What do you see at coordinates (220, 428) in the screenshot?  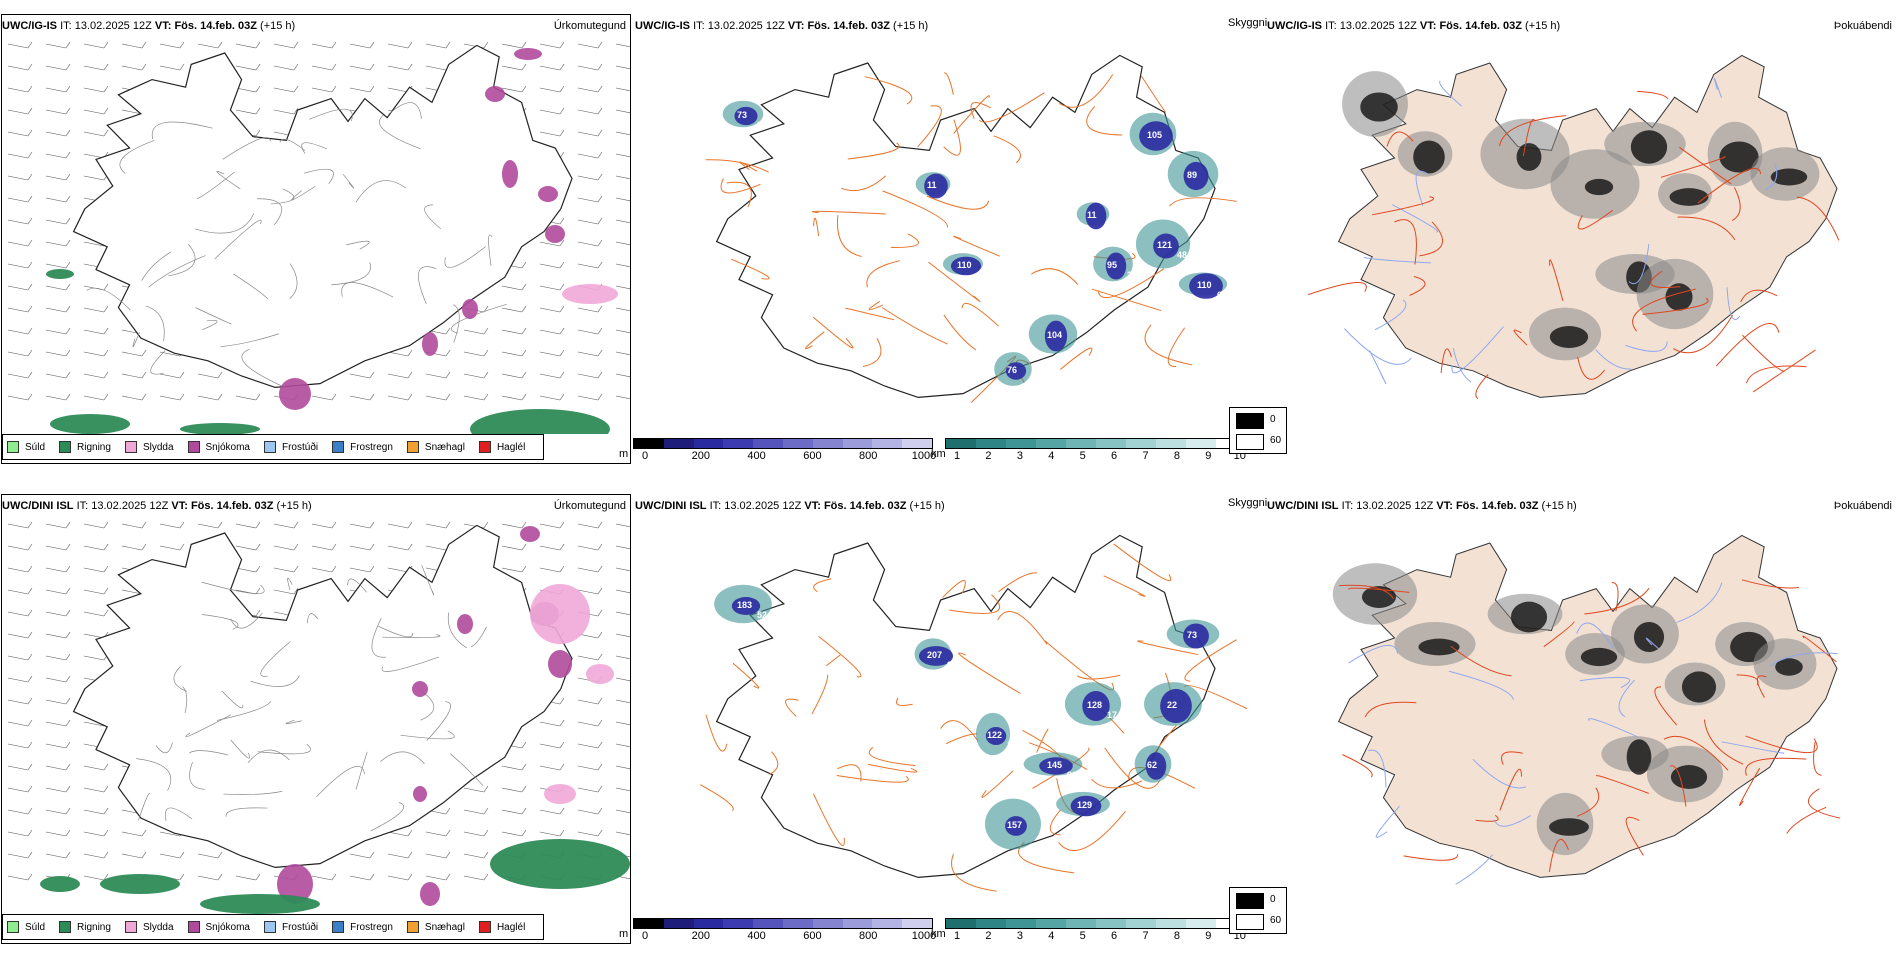 I see `rain-area` at bounding box center [220, 428].